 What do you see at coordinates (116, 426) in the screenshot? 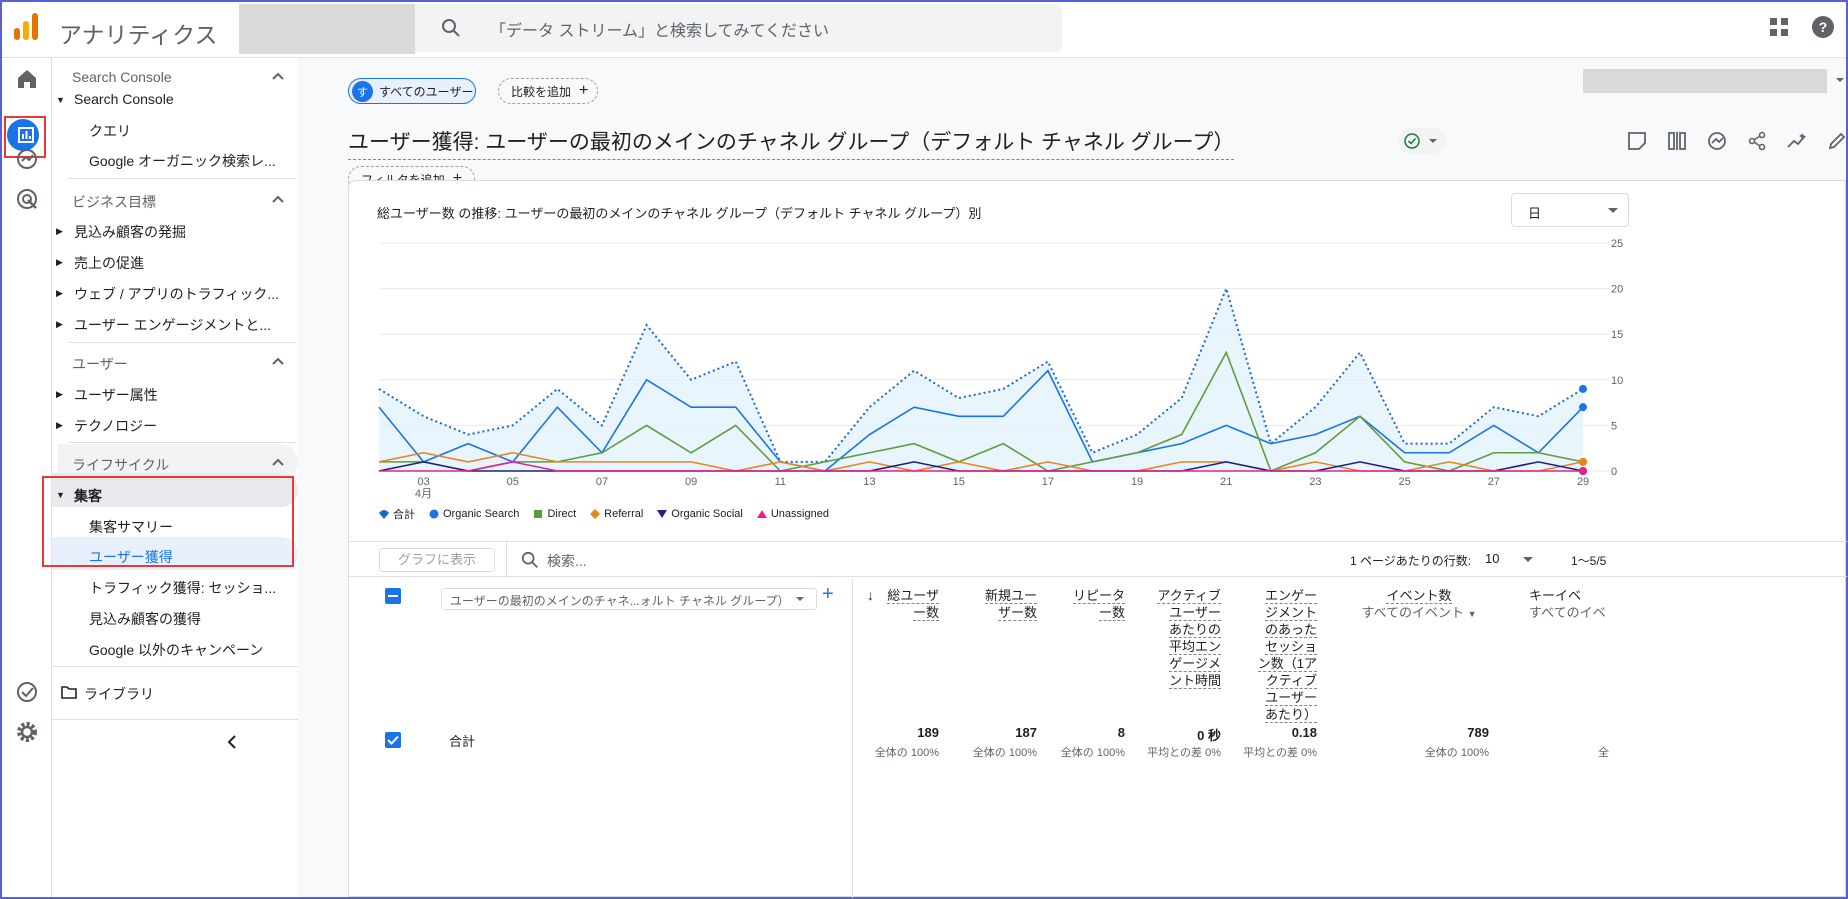
I see `sidebar-item-technology: テクノロジー` at bounding box center [116, 426].